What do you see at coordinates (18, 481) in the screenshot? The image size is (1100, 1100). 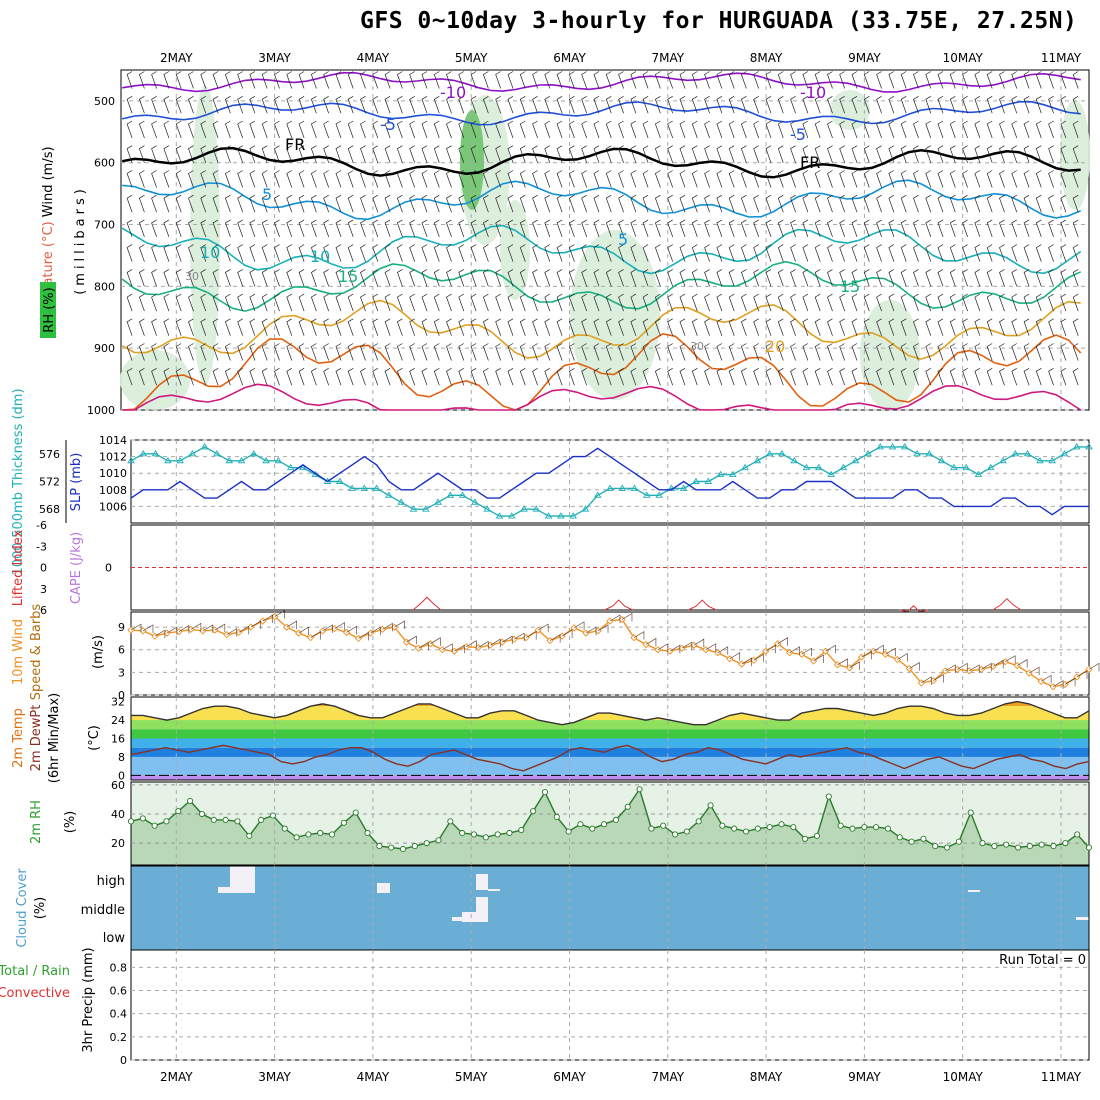 I see `thickness-ylabel: 1000-500mb Thickness (dm)` at bounding box center [18, 481].